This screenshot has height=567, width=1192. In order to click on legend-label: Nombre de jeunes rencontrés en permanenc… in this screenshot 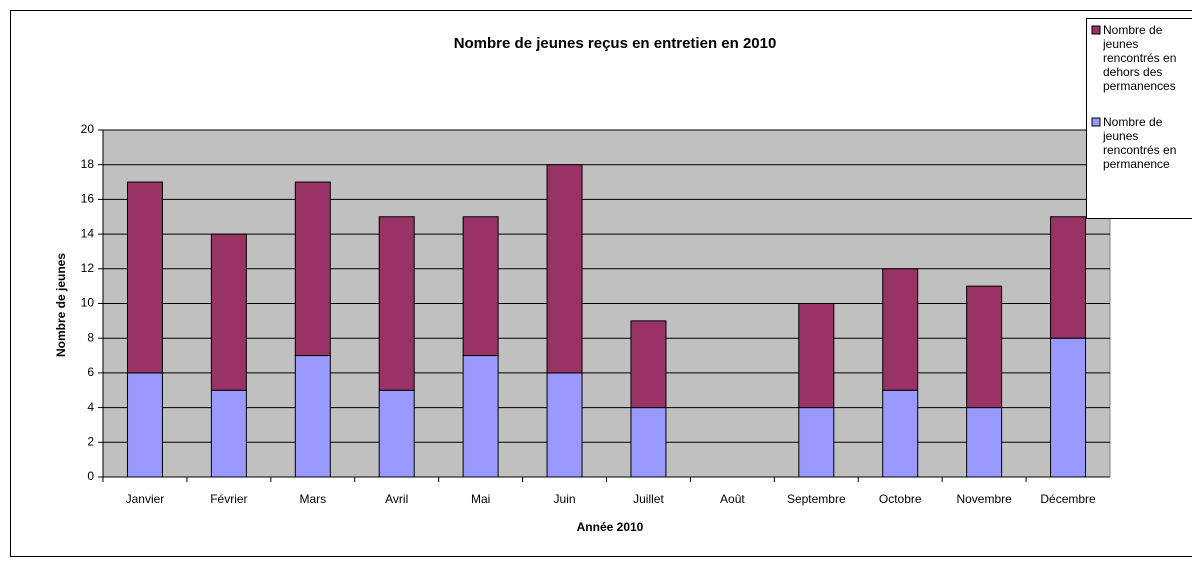, I will do `click(1140, 143)`.